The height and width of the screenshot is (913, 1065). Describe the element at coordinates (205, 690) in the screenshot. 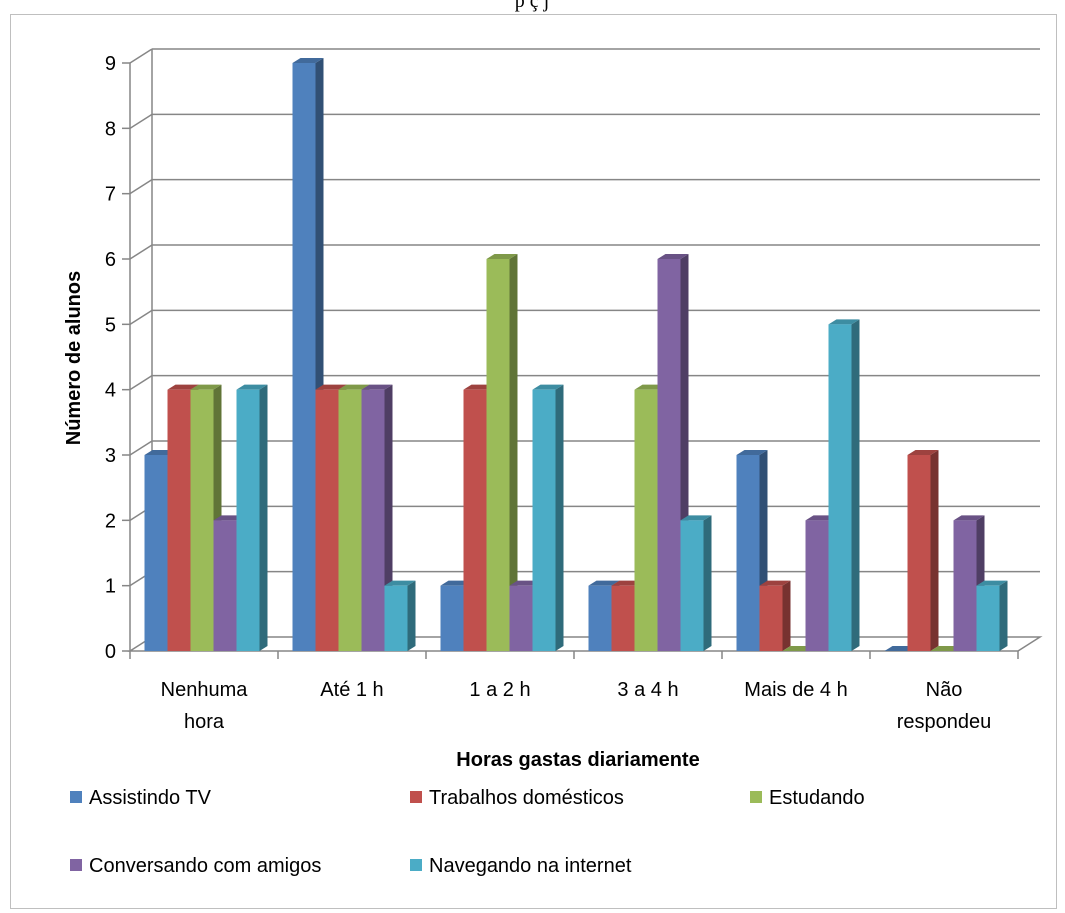

I see `x-tick-label: Nenhuma` at that location.